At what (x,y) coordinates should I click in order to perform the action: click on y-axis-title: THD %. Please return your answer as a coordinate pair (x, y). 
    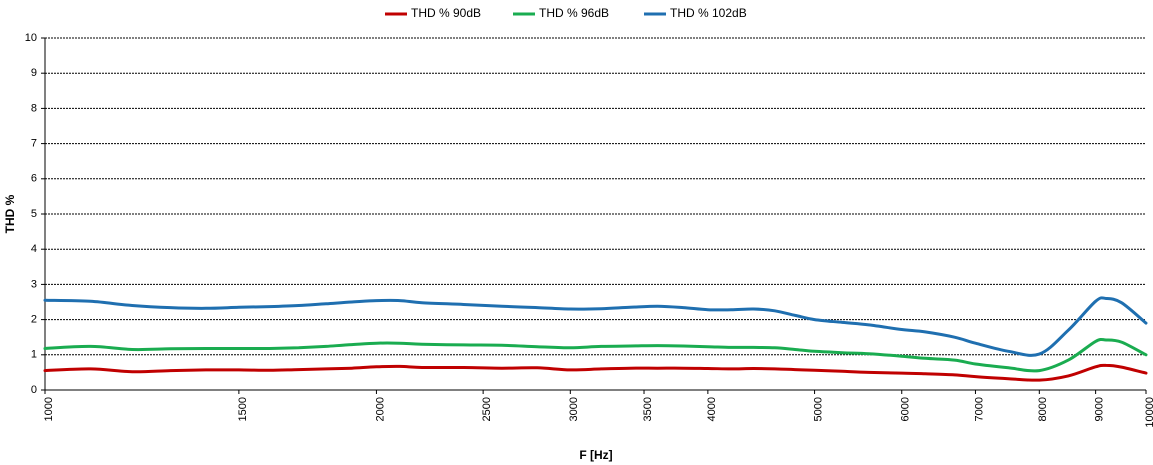
    Looking at the image, I should click on (10, 213).